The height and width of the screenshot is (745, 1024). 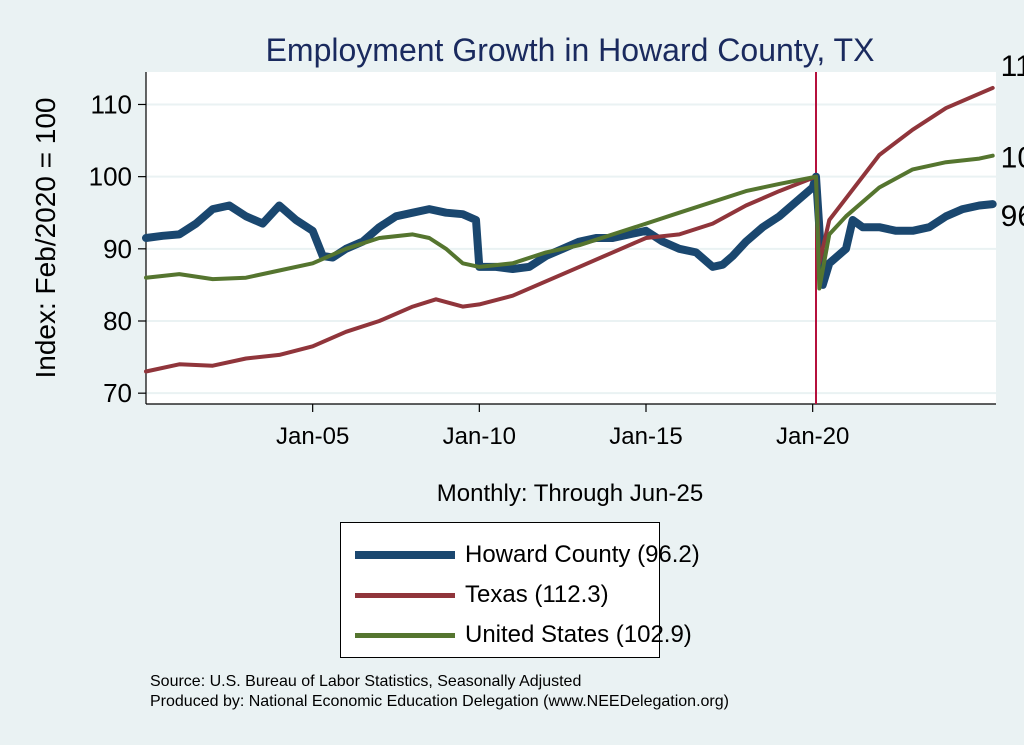 What do you see at coordinates (1012, 216) in the screenshot?
I see `end-label-howard-county: 96.2` at bounding box center [1012, 216].